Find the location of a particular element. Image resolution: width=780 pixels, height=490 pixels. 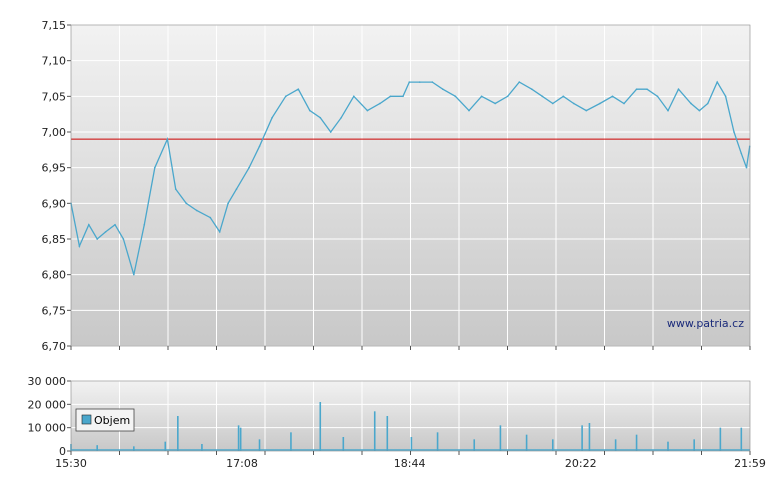

watermark: www.patria.cz is located at coordinates (705, 323).